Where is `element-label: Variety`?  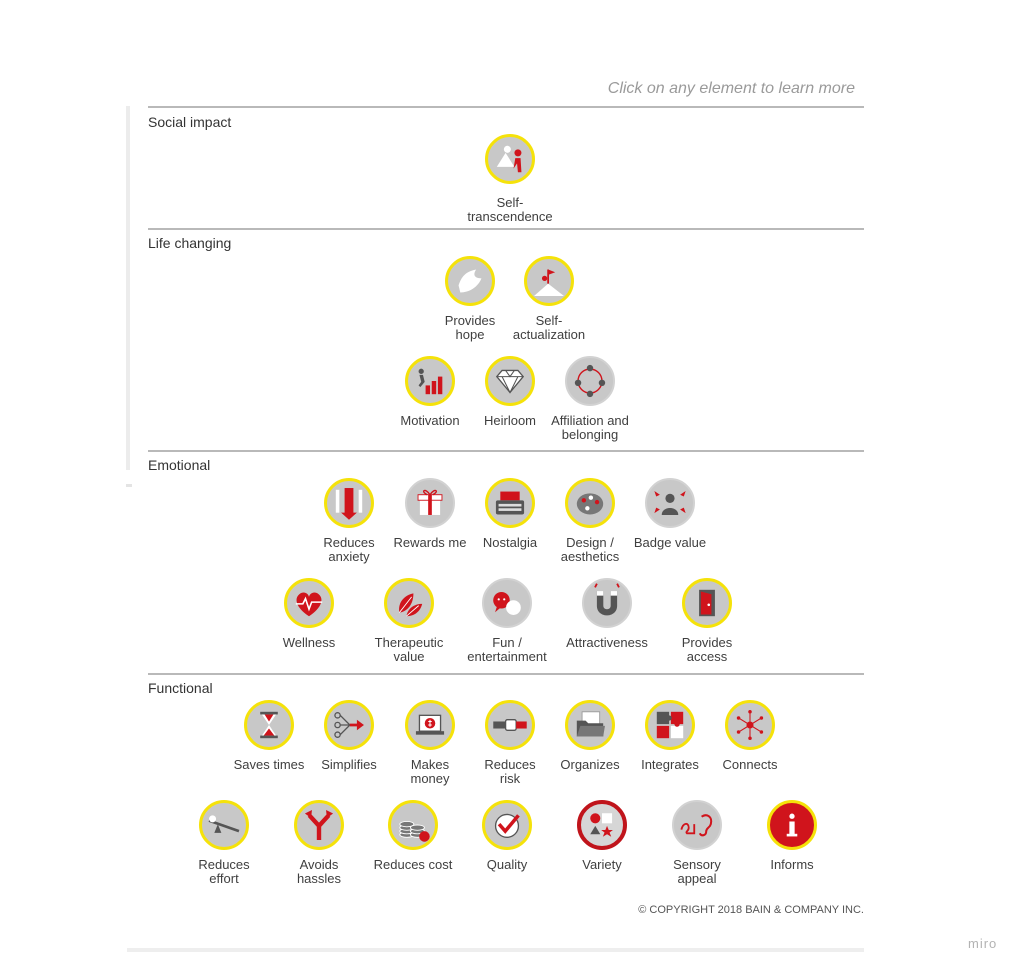
element-label: Variety is located at coordinates (602, 864).